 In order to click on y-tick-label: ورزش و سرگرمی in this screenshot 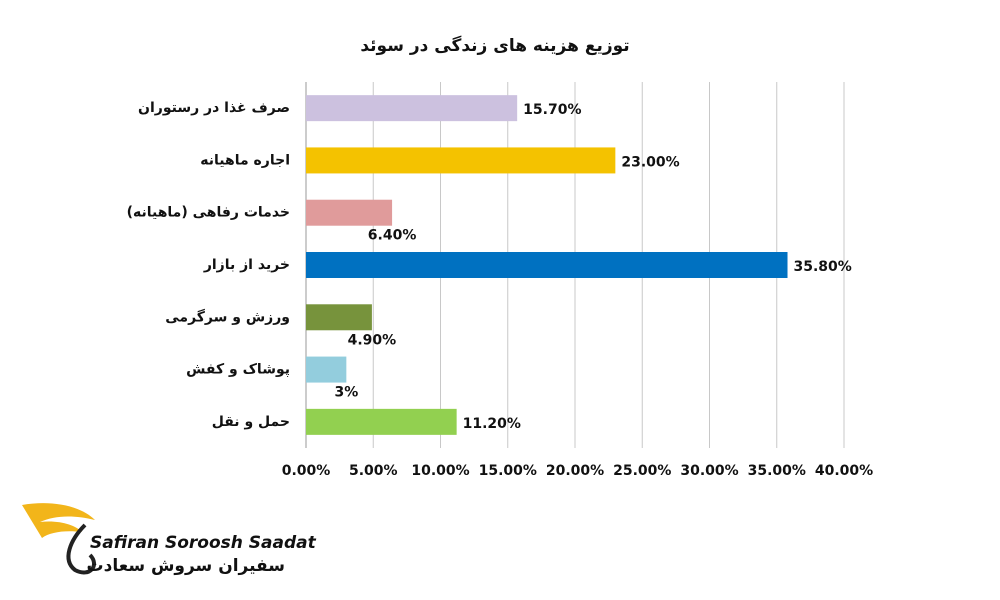, I will do `click(227, 316)`.